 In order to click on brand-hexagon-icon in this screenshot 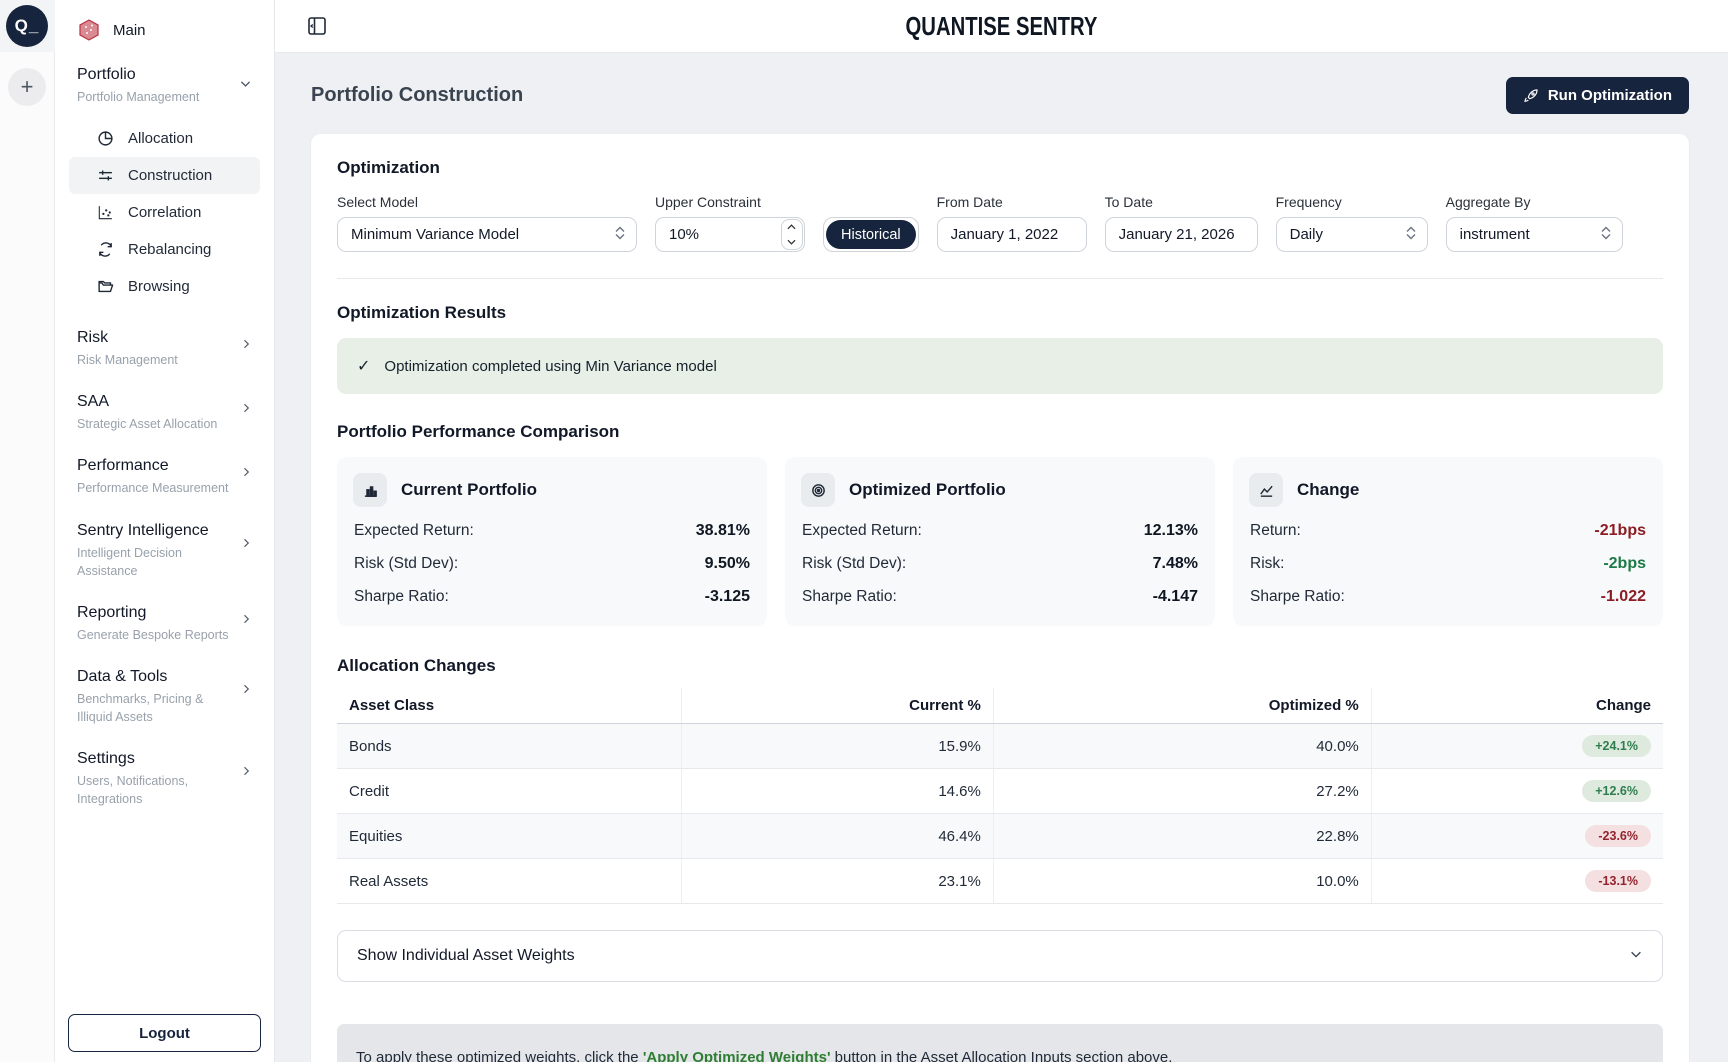, I will do `click(89, 30)`.